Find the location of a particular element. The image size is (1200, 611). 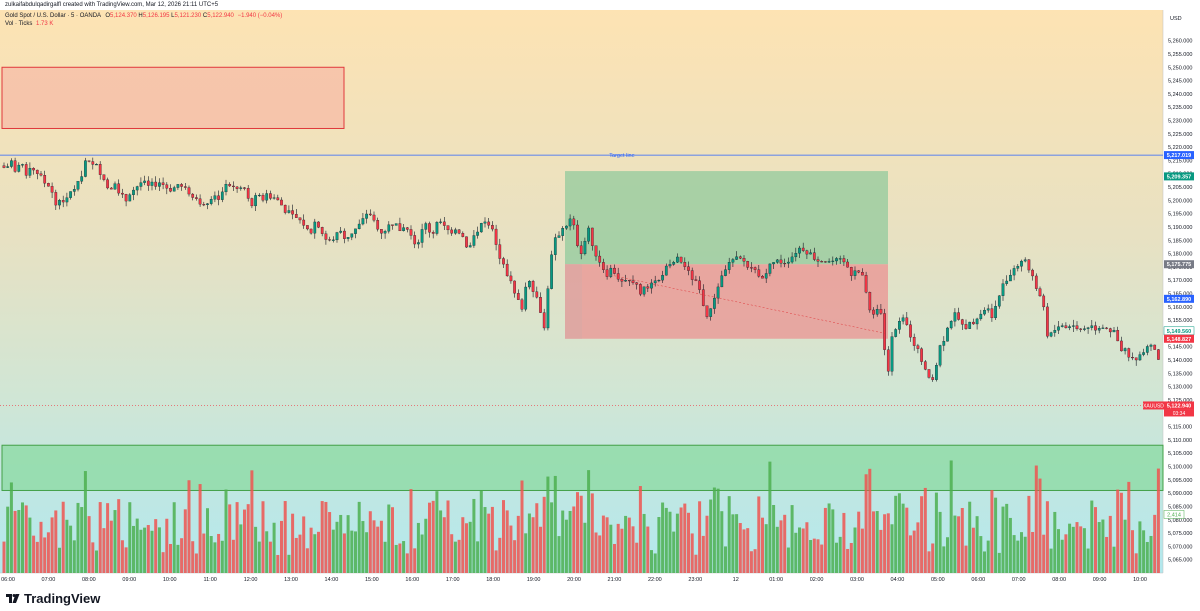

time-tick-label: 12:00 is located at coordinates (251, 580).